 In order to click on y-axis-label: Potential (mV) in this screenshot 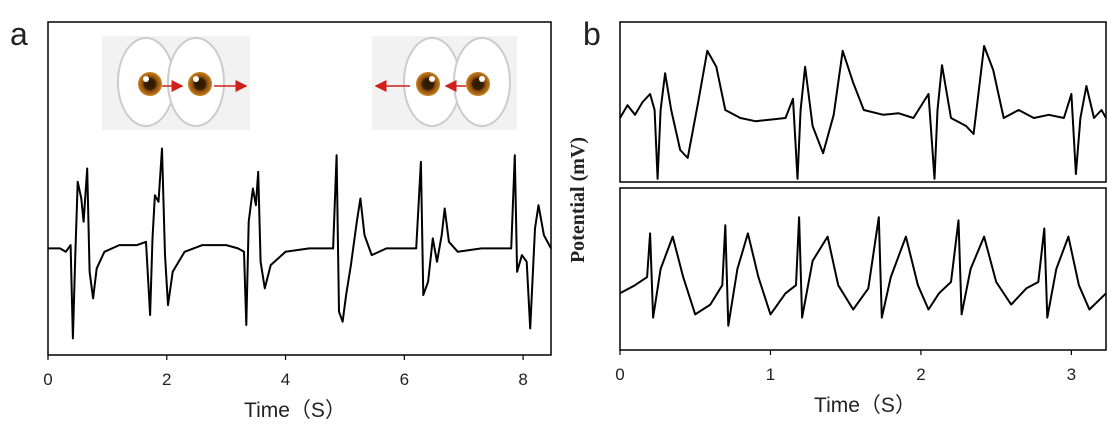, I will do `click(578, 200)`.